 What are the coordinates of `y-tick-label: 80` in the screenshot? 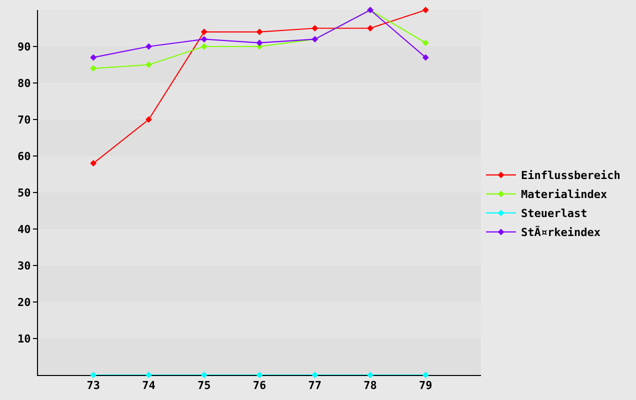 It's located at (24, 83).